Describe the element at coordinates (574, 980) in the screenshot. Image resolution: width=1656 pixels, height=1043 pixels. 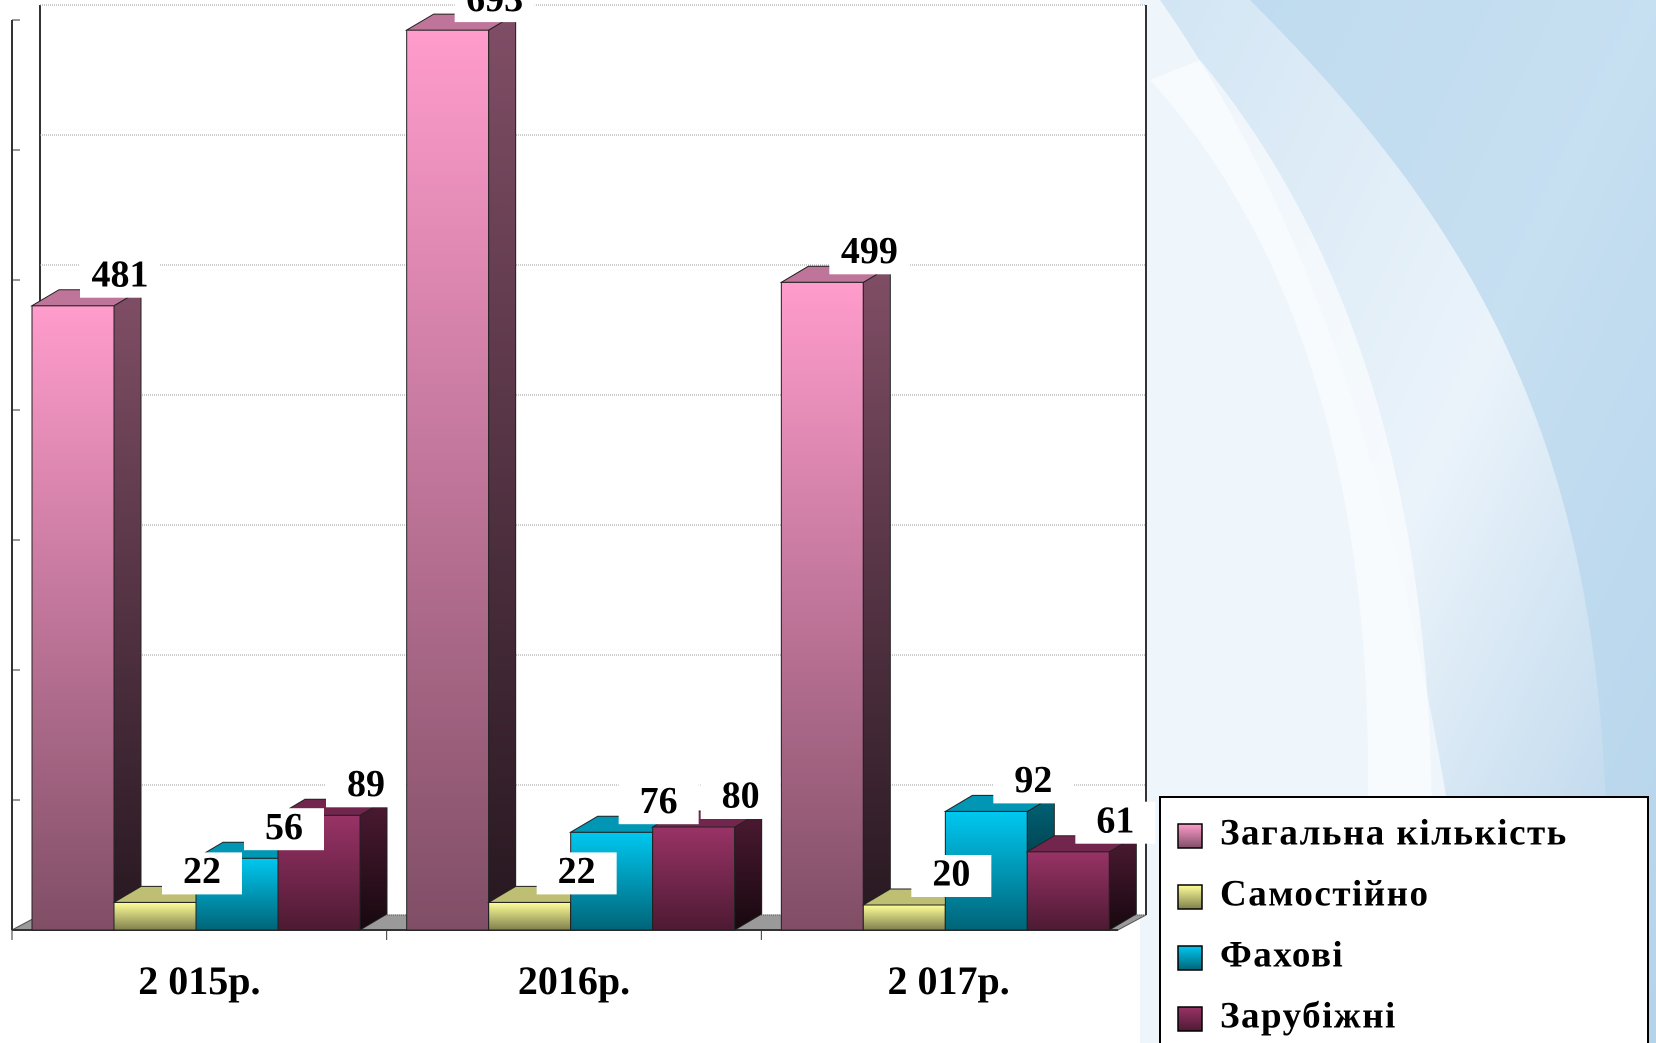
I see `x-tick-label: 2016р.` at that location.